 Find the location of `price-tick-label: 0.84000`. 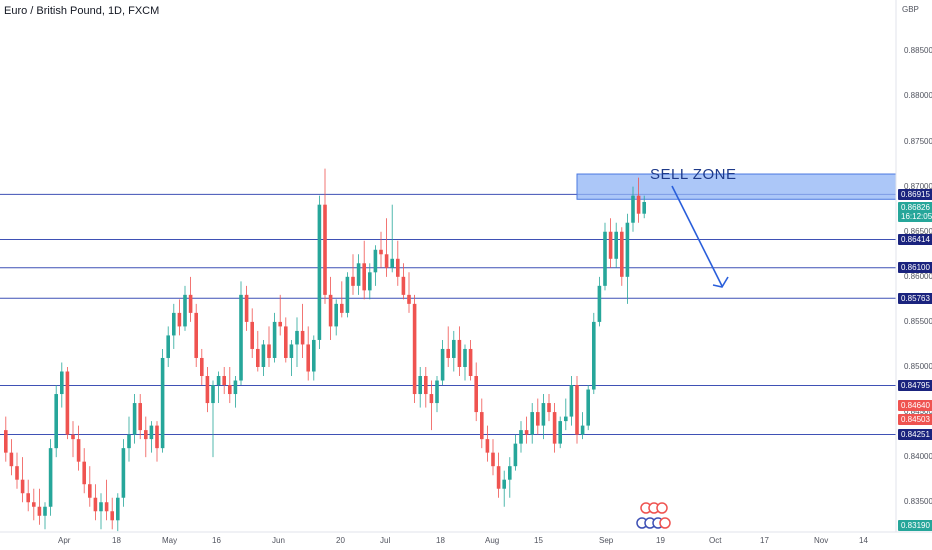

price-tick-label: 0.84000 is located at coordinates (918, 457).